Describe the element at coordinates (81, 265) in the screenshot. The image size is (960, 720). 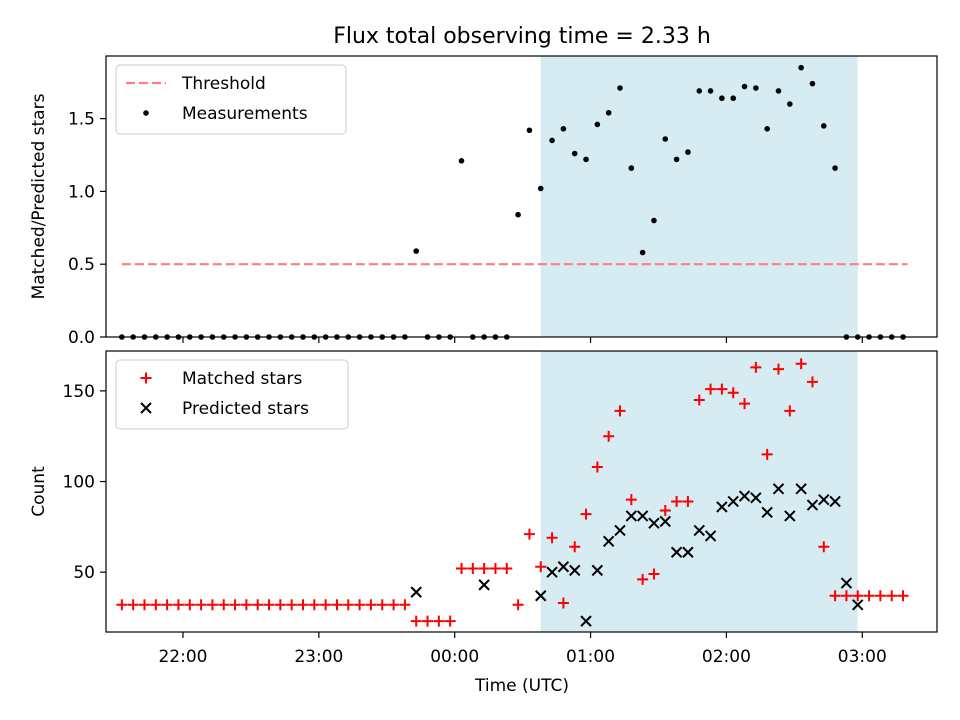
I see `y-tick-label: 0.5` at that location.